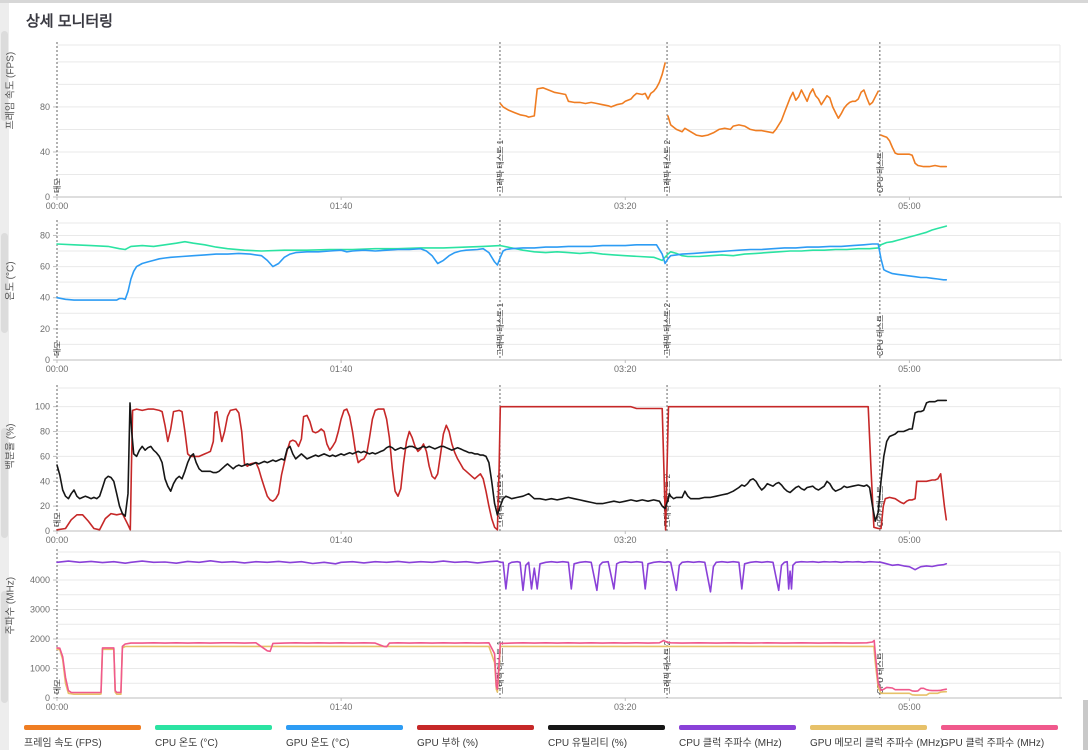 The width and height of the screenshot is (1088, 750). What do you see at coordinates (993, 743) in the screenshot?
I see `legend-label: GPU 클럭 주파수 (MHz)` at bounding box center [993, 743].